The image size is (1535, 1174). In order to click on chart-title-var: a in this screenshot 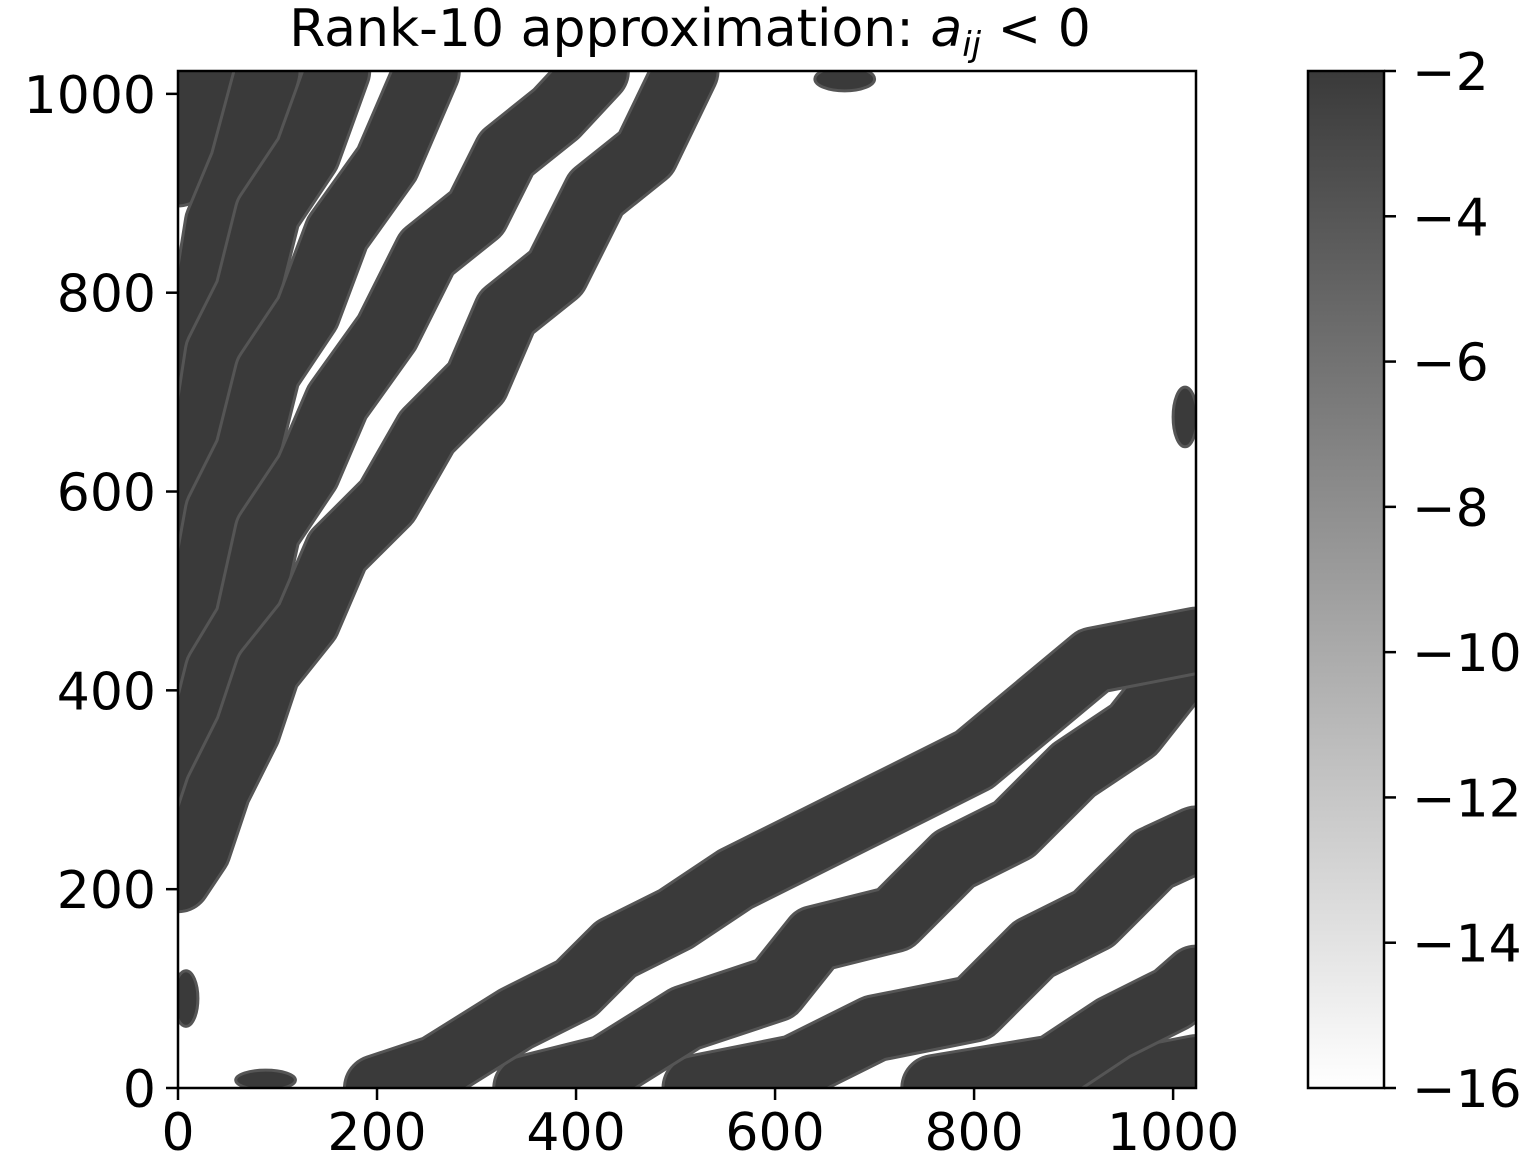, I will do `click(946, 29)`.